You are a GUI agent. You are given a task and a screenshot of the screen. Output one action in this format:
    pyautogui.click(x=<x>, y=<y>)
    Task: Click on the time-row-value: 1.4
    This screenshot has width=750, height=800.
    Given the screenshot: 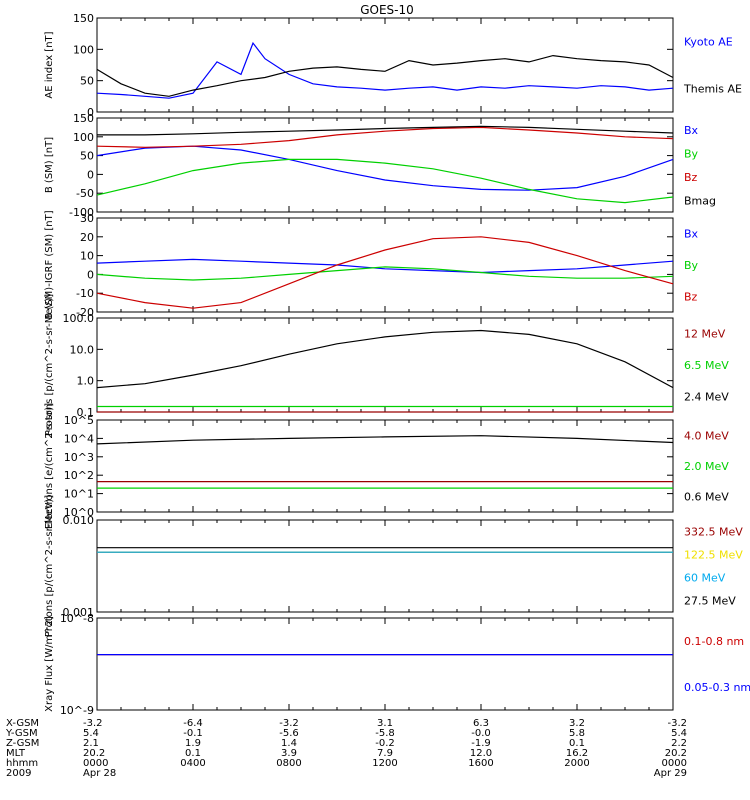 What is the action you would take?
    pyautogui.click(x=289, y=743)
    